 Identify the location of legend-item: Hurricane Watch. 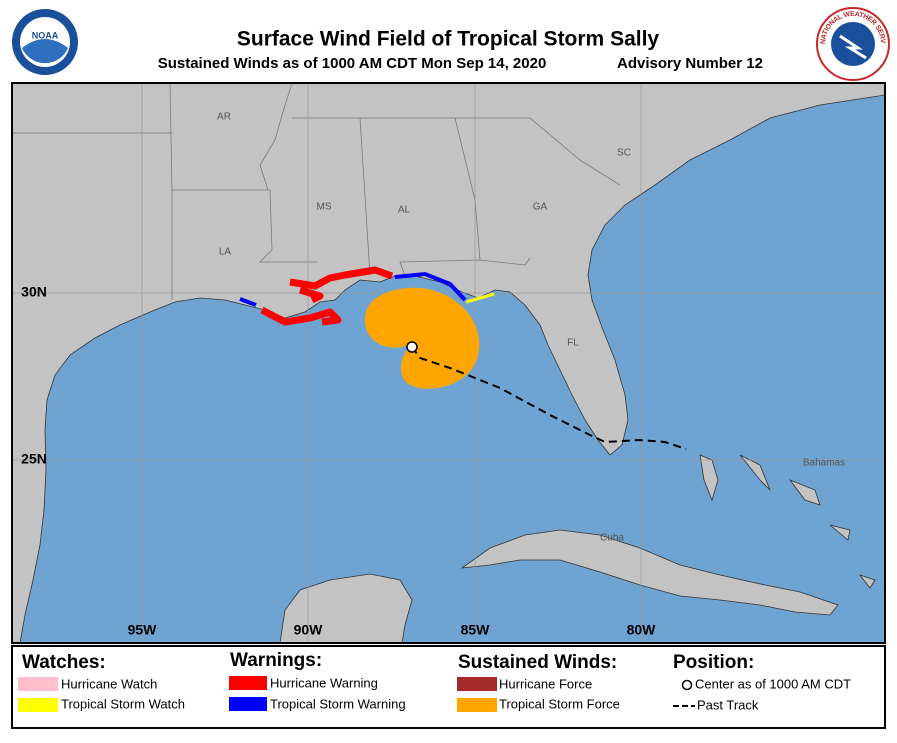
(109, 683).